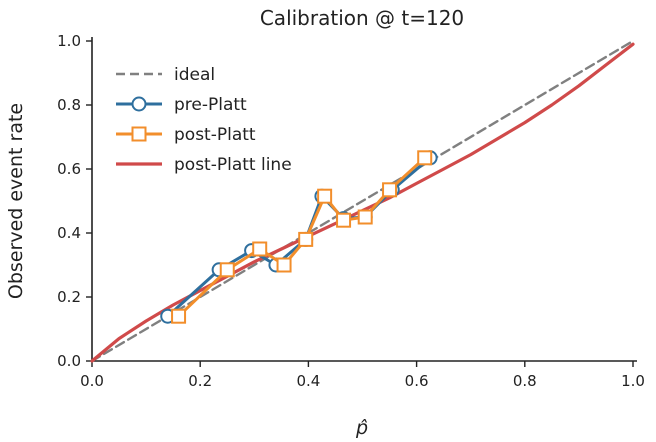  I want to click on legend-item-ideal: ideal, so click(165, 75).